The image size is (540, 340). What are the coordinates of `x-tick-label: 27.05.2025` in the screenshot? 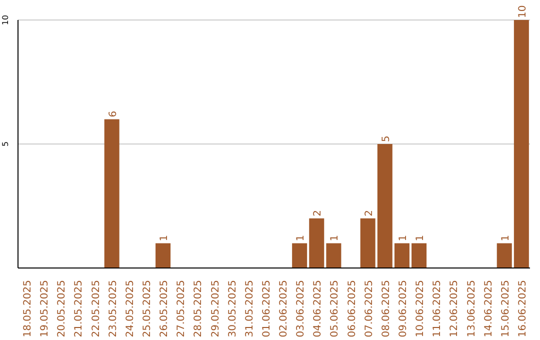 It's located at (182, 309).